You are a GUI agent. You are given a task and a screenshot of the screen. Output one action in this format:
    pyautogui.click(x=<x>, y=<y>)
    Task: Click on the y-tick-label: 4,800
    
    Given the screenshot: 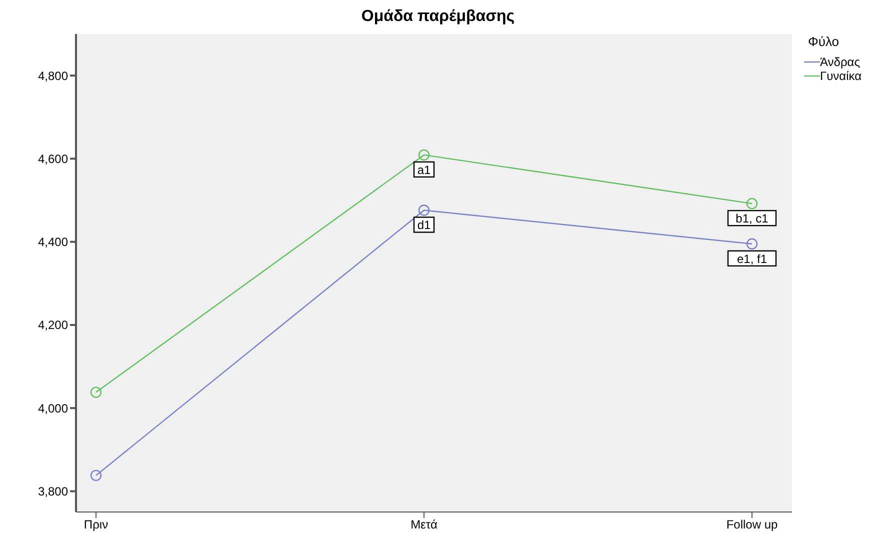 What is the action you would take?
    pyautogui.click(x=53, y=75)
    